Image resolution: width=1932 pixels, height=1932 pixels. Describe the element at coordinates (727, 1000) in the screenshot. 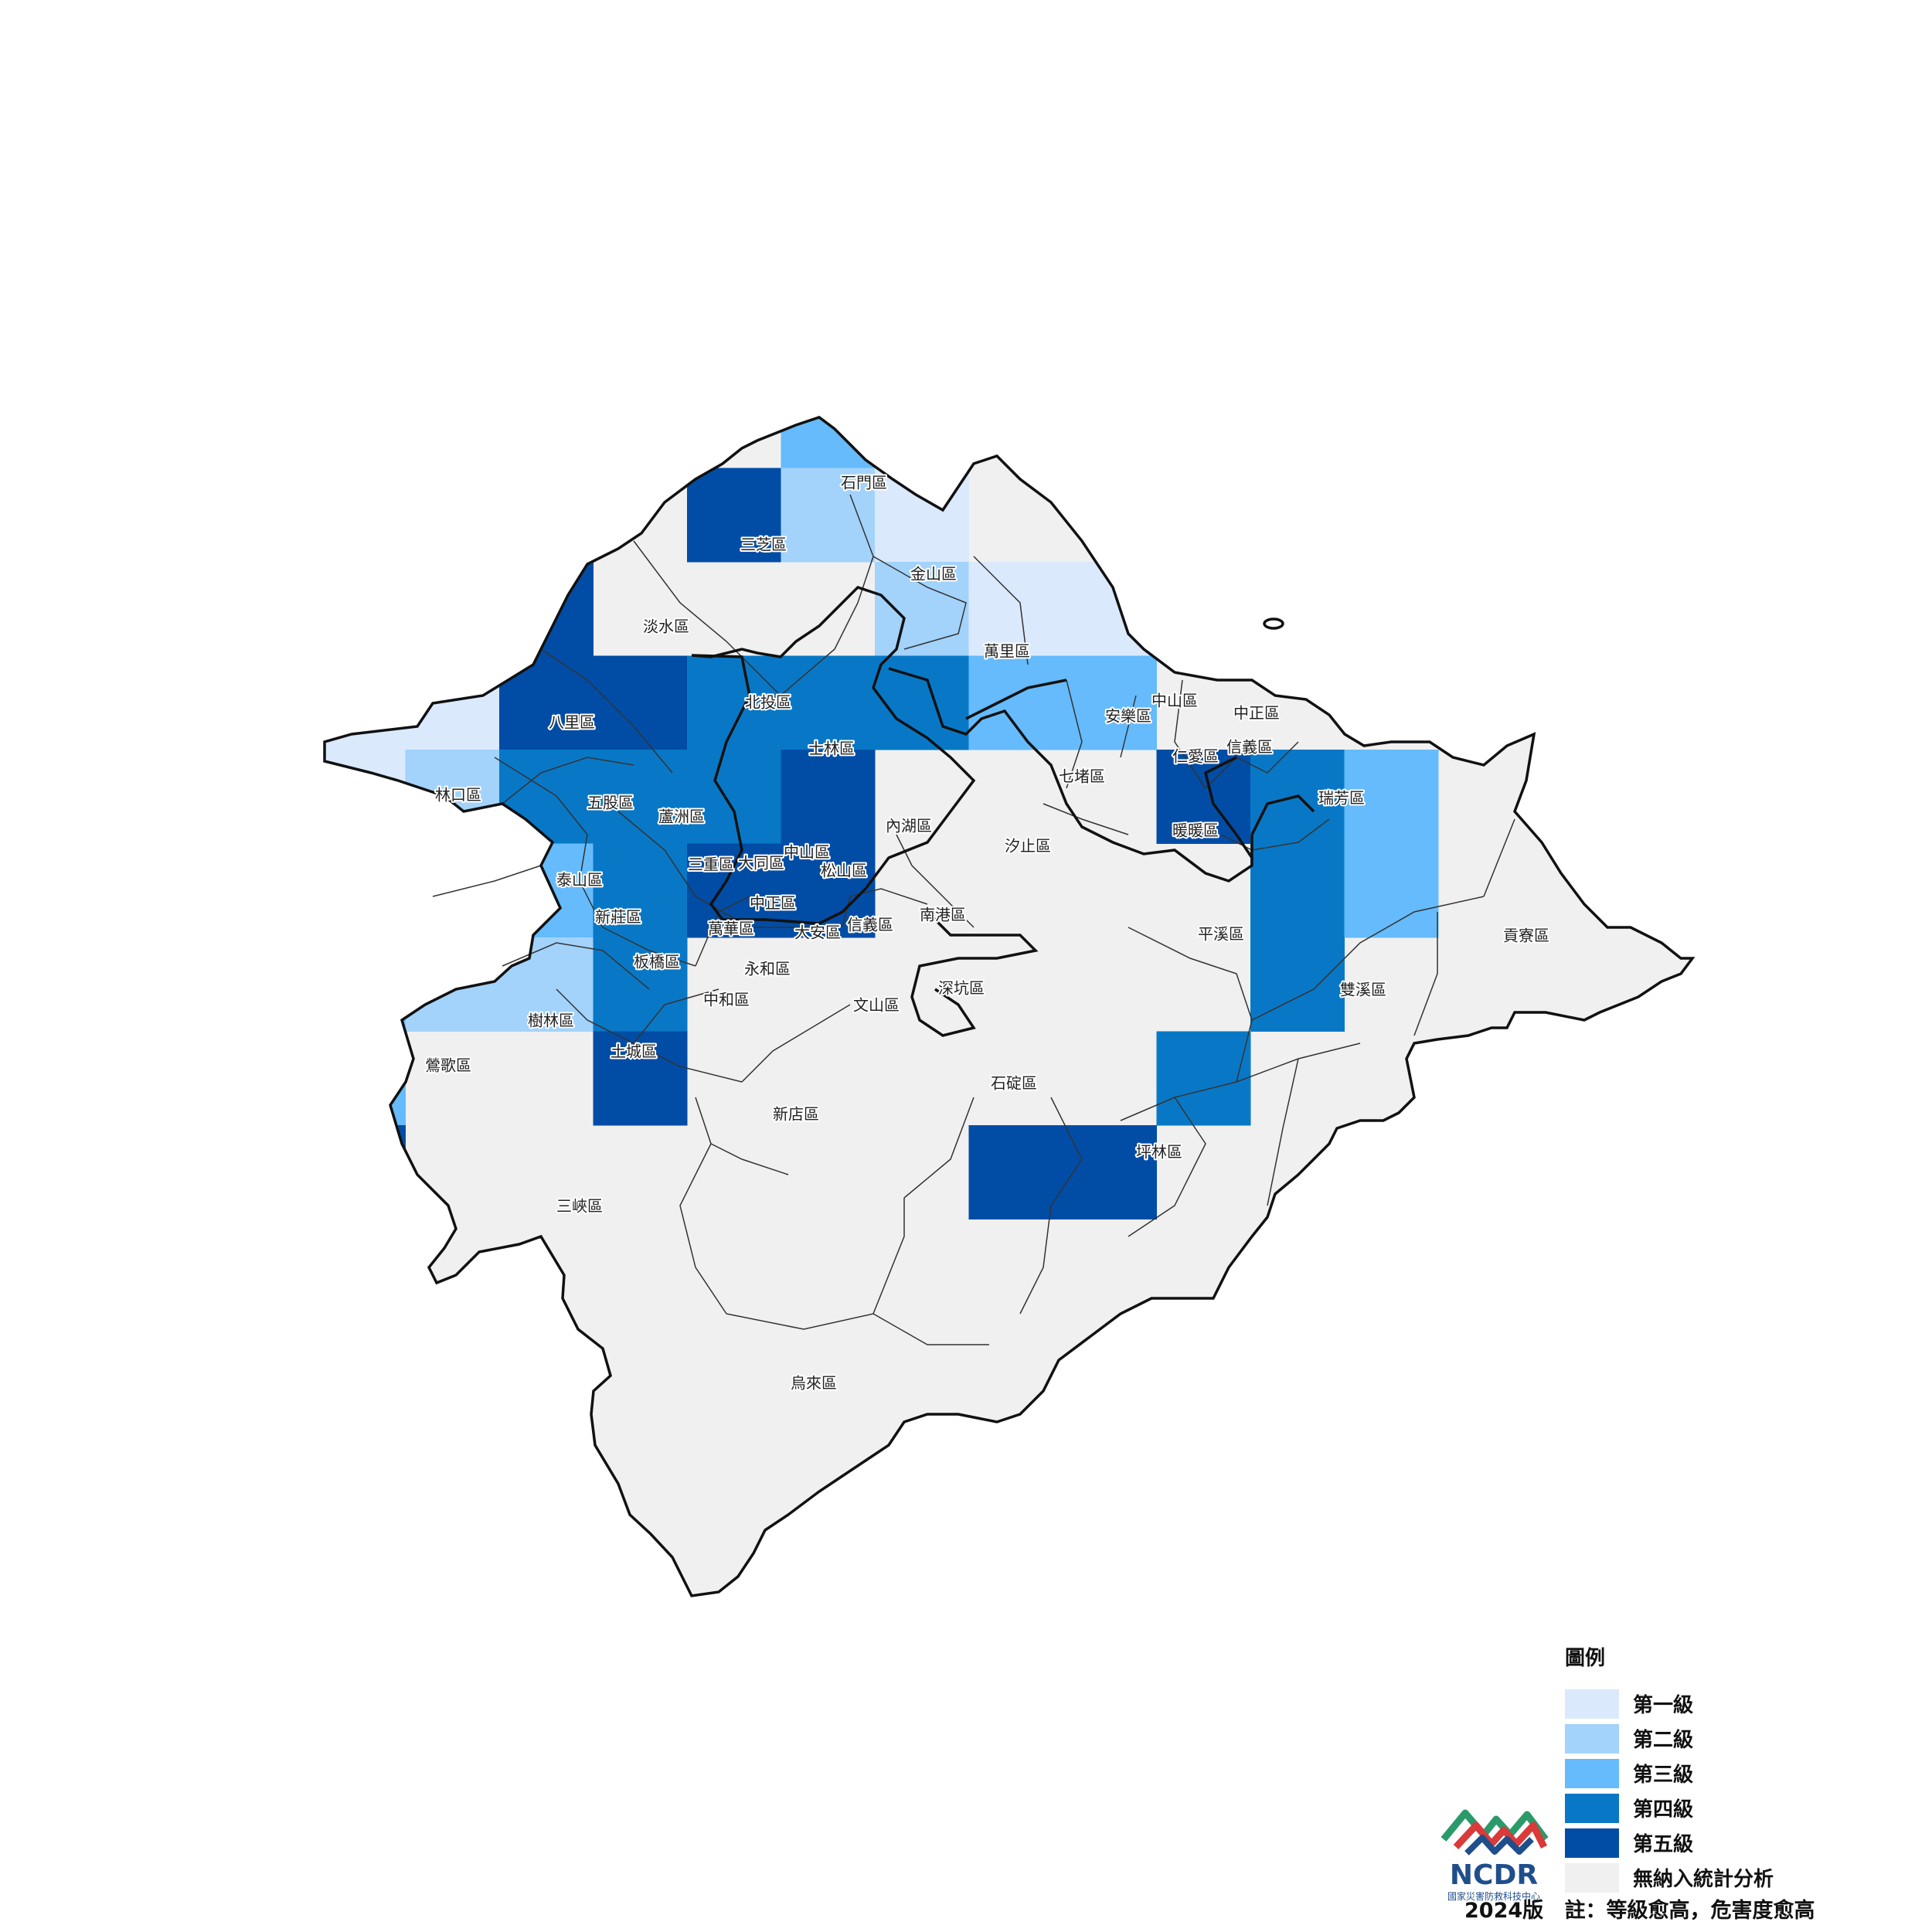

I see `district-label: 中和區` at that location.